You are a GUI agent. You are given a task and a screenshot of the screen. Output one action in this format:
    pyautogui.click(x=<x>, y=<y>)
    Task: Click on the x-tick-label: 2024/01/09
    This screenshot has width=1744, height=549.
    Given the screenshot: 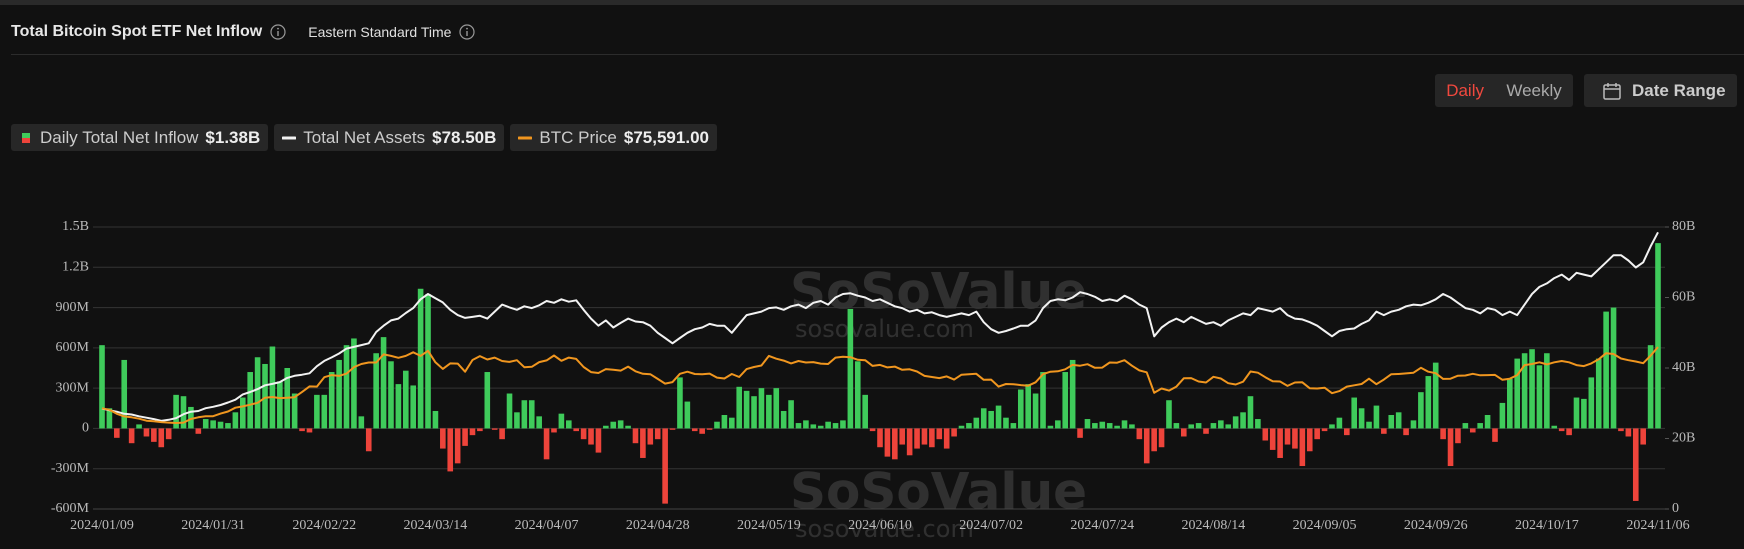 What is the action you would take?
    pyautogui.click(x=102, y=525)
    